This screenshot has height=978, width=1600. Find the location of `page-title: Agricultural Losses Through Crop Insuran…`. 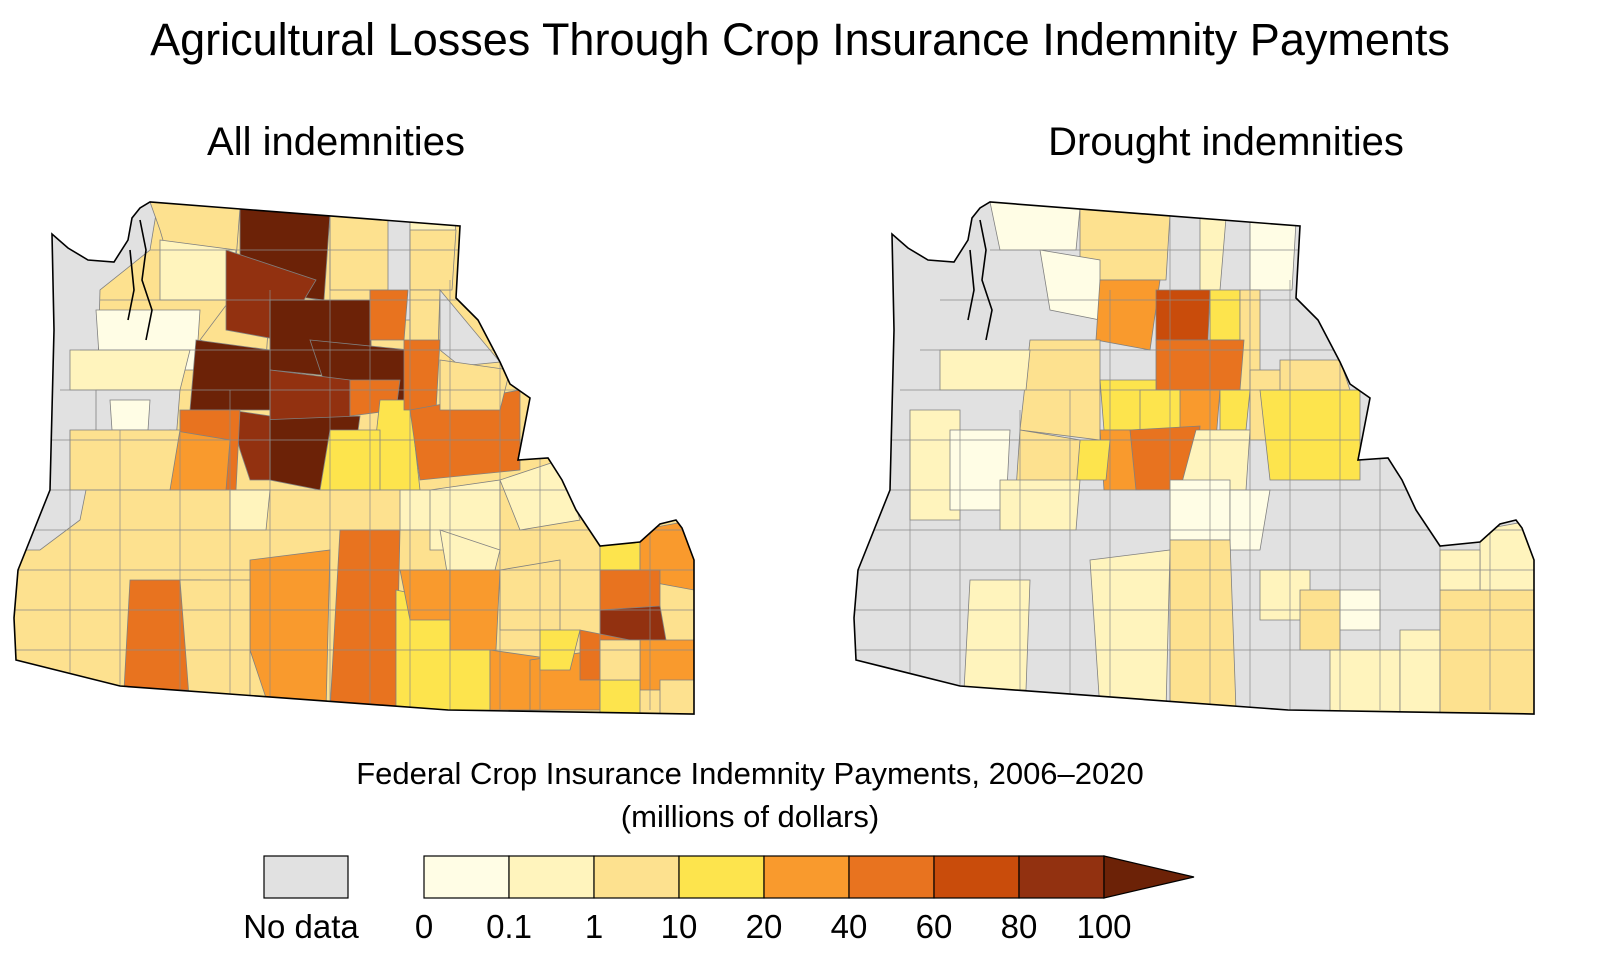

page-title: Agricultural Losses Through Crop Insuran… is located at coordinates (800, 39).